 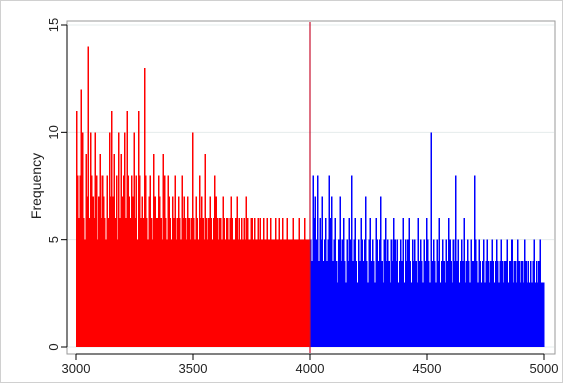 I want to click on y-axis-label: Frequency, so click(x=36, y=186).